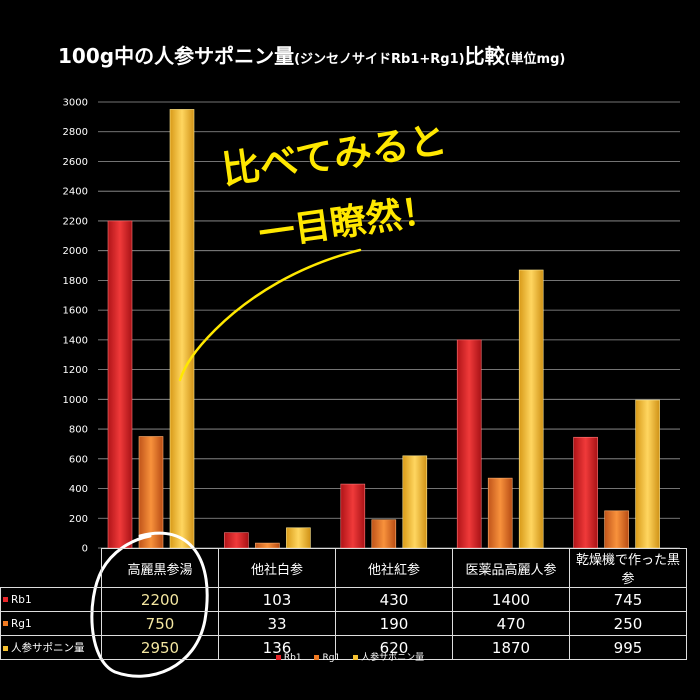 The width and height of the screenshot is (700, 700). Describe the element at coordinates (75, 192) in the screenshot. I see `y-tick-label: 2400` at that location.